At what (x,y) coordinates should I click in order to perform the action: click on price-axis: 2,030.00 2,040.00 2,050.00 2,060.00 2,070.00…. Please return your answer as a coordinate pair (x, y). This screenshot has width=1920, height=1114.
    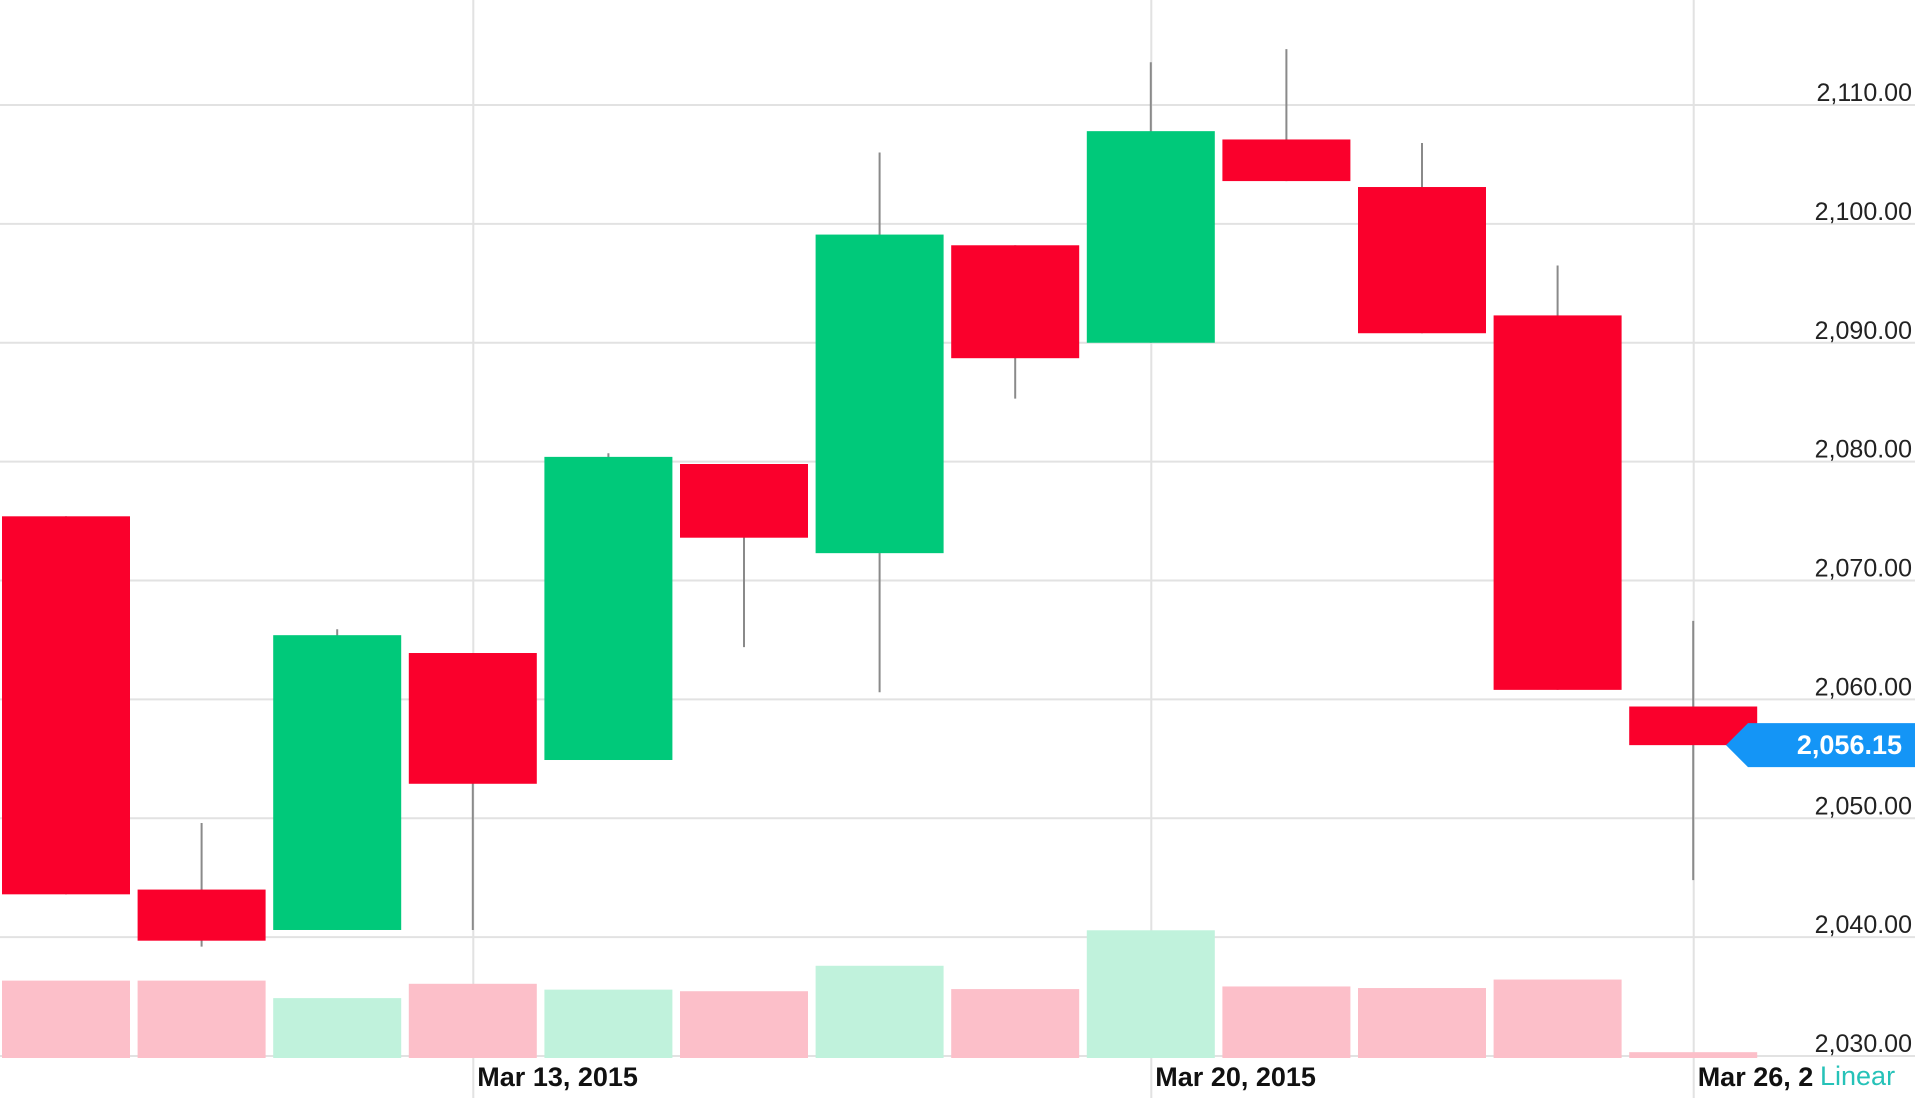
    Looking at the image, I should click on (1863, 568).